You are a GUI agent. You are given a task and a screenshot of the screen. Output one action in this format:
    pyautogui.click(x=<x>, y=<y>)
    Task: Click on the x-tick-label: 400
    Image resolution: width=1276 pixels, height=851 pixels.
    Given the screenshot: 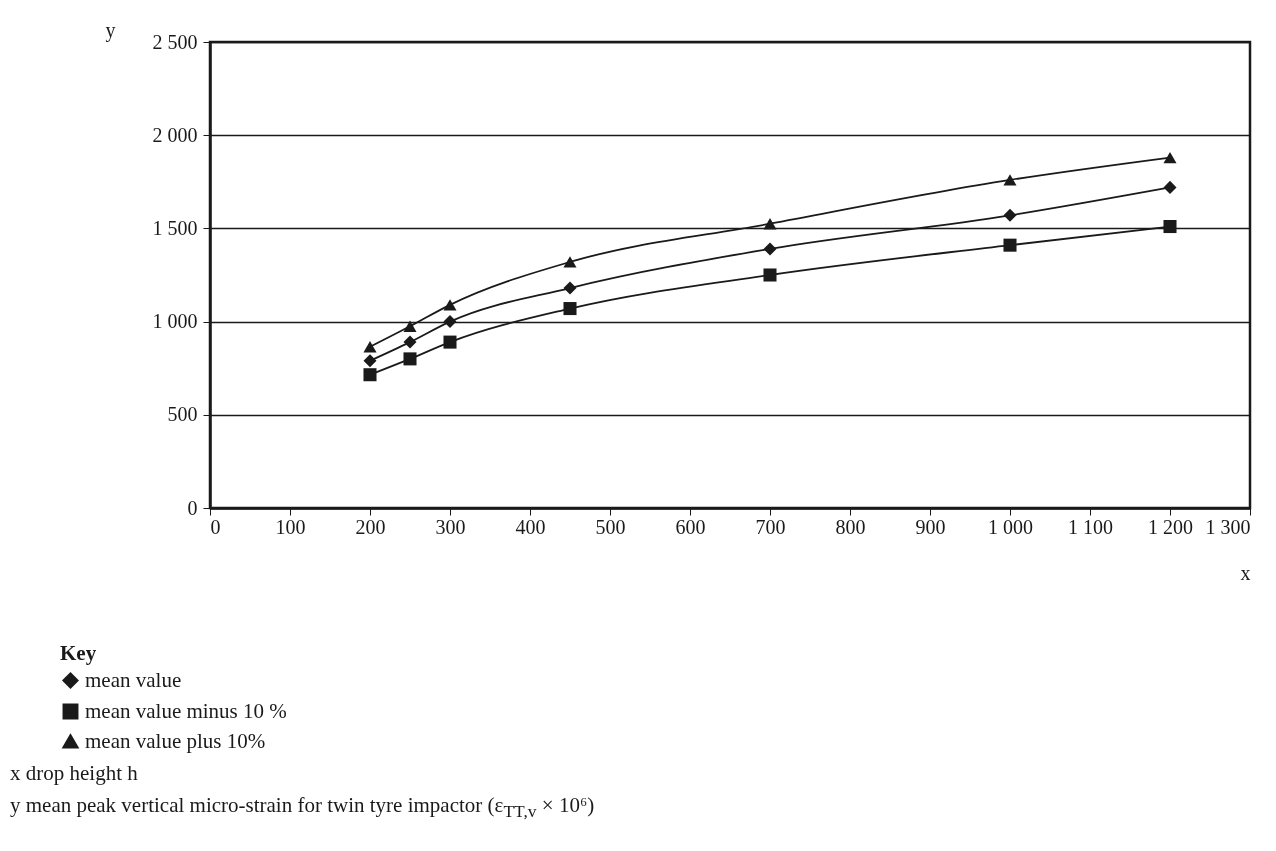 What is the action you would take?
    pyautogui.click(x=530, y=526)
    